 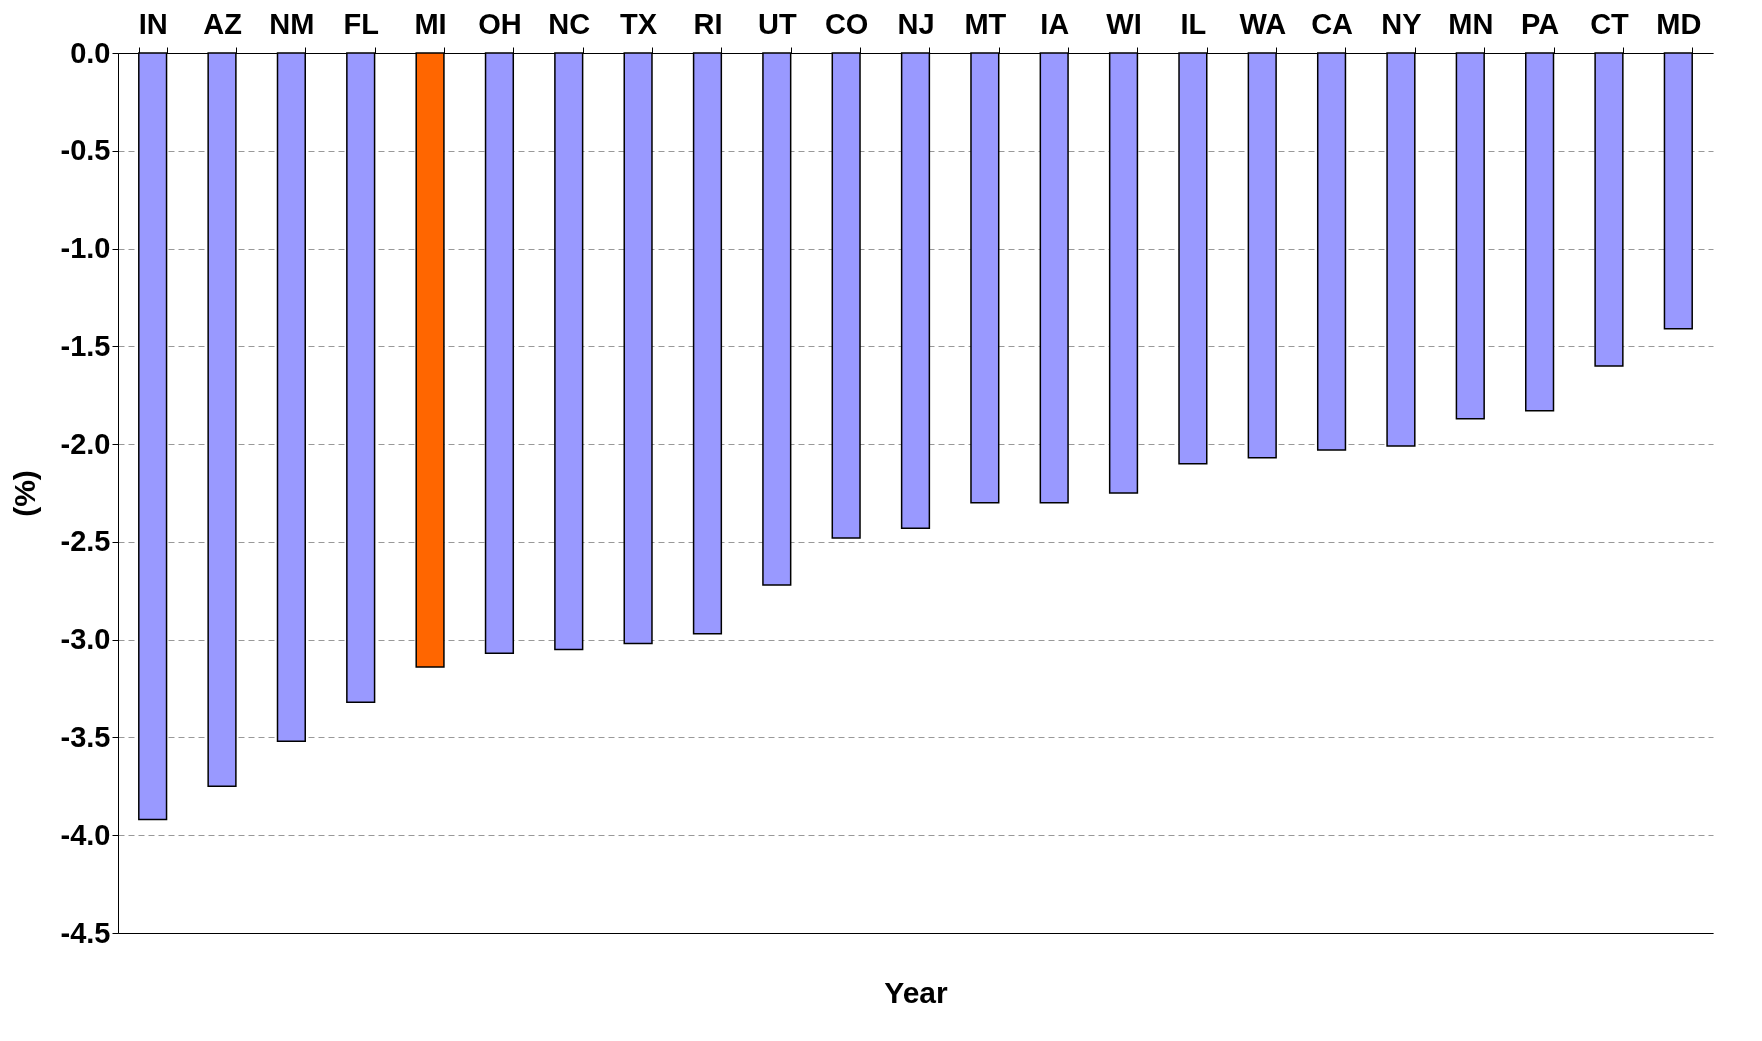 I want to click on x-tick-label: TX, so click(x=639, y=23).